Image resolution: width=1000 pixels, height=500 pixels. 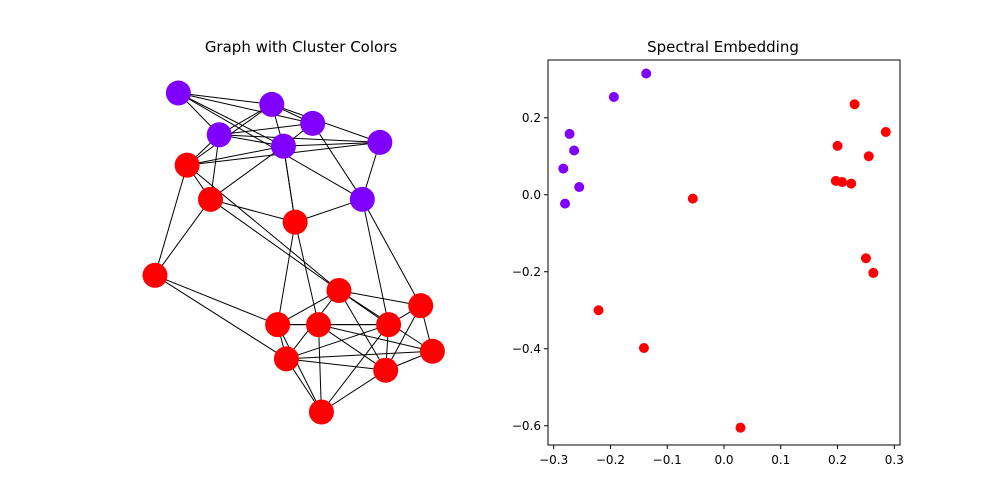 What do you see at coordinates (531, 118) in the screenshot?
I see `y-tick-label: 0.2` at bounding box center [531, 118].